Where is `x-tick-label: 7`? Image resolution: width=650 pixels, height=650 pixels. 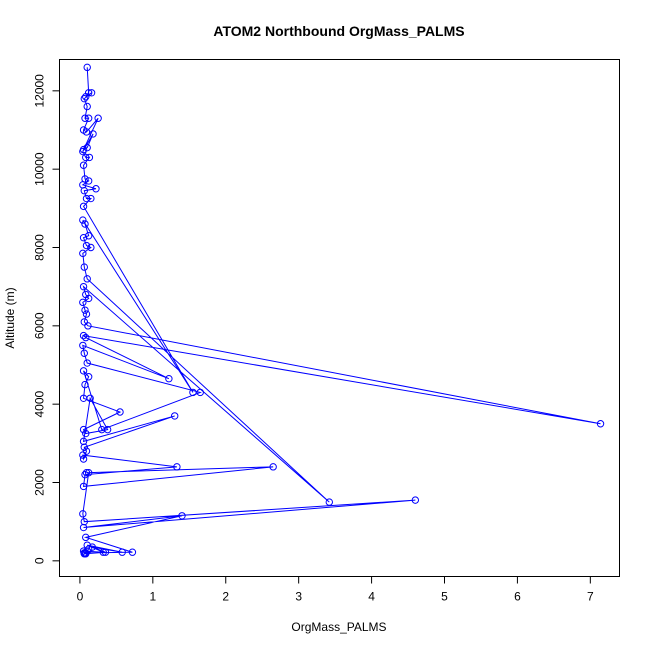 x-tick-label: 7 is located at coordinates (590, 597).